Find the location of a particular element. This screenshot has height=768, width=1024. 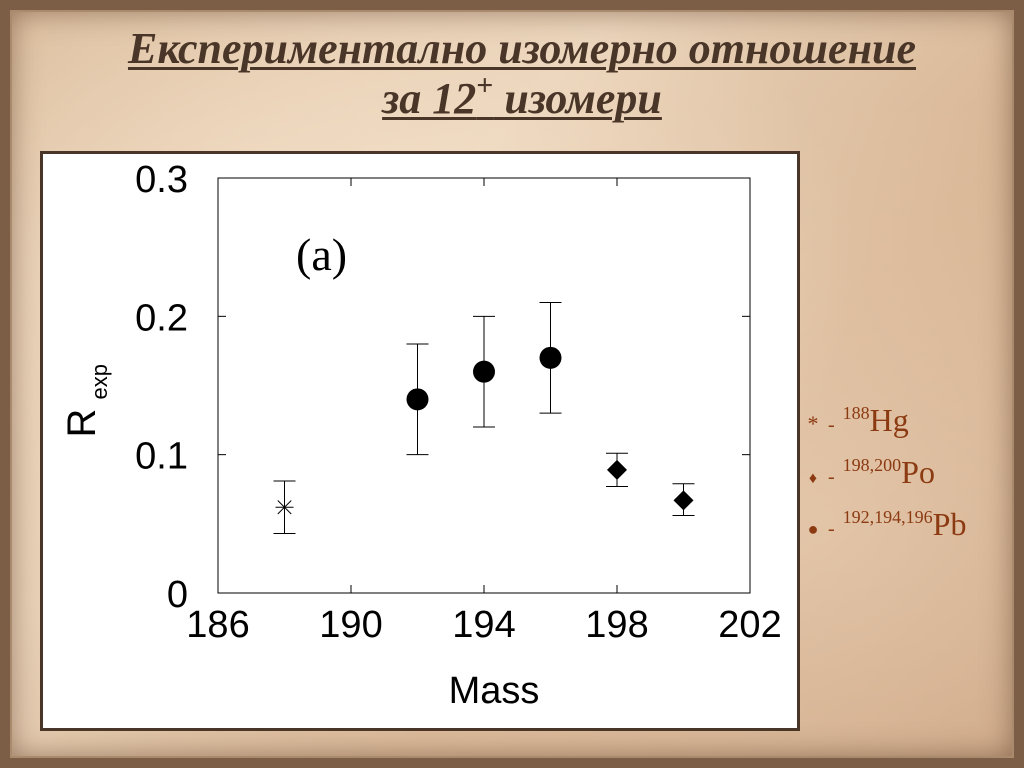

y-axis-label-main: R is located at coordinates (82, 423).